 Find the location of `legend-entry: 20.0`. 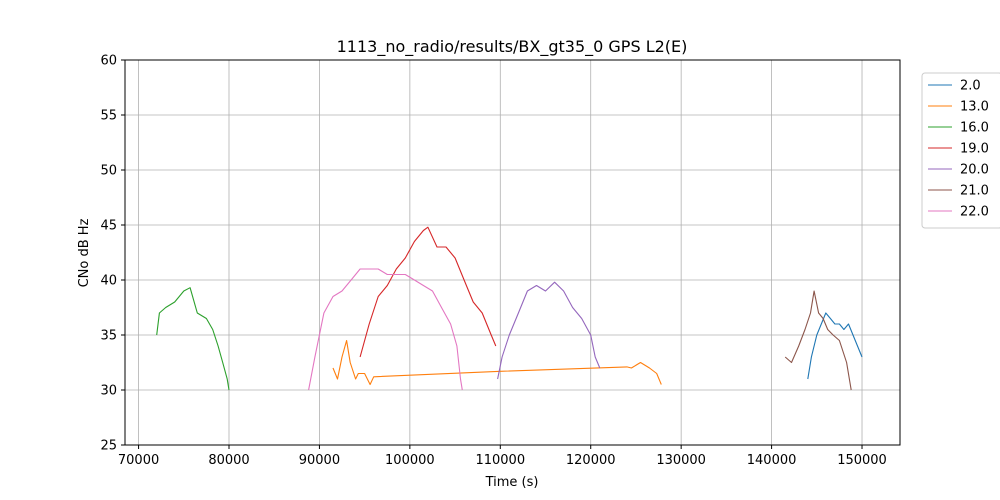

legend-entry: 20.0 is located at coordinates (974, 170).